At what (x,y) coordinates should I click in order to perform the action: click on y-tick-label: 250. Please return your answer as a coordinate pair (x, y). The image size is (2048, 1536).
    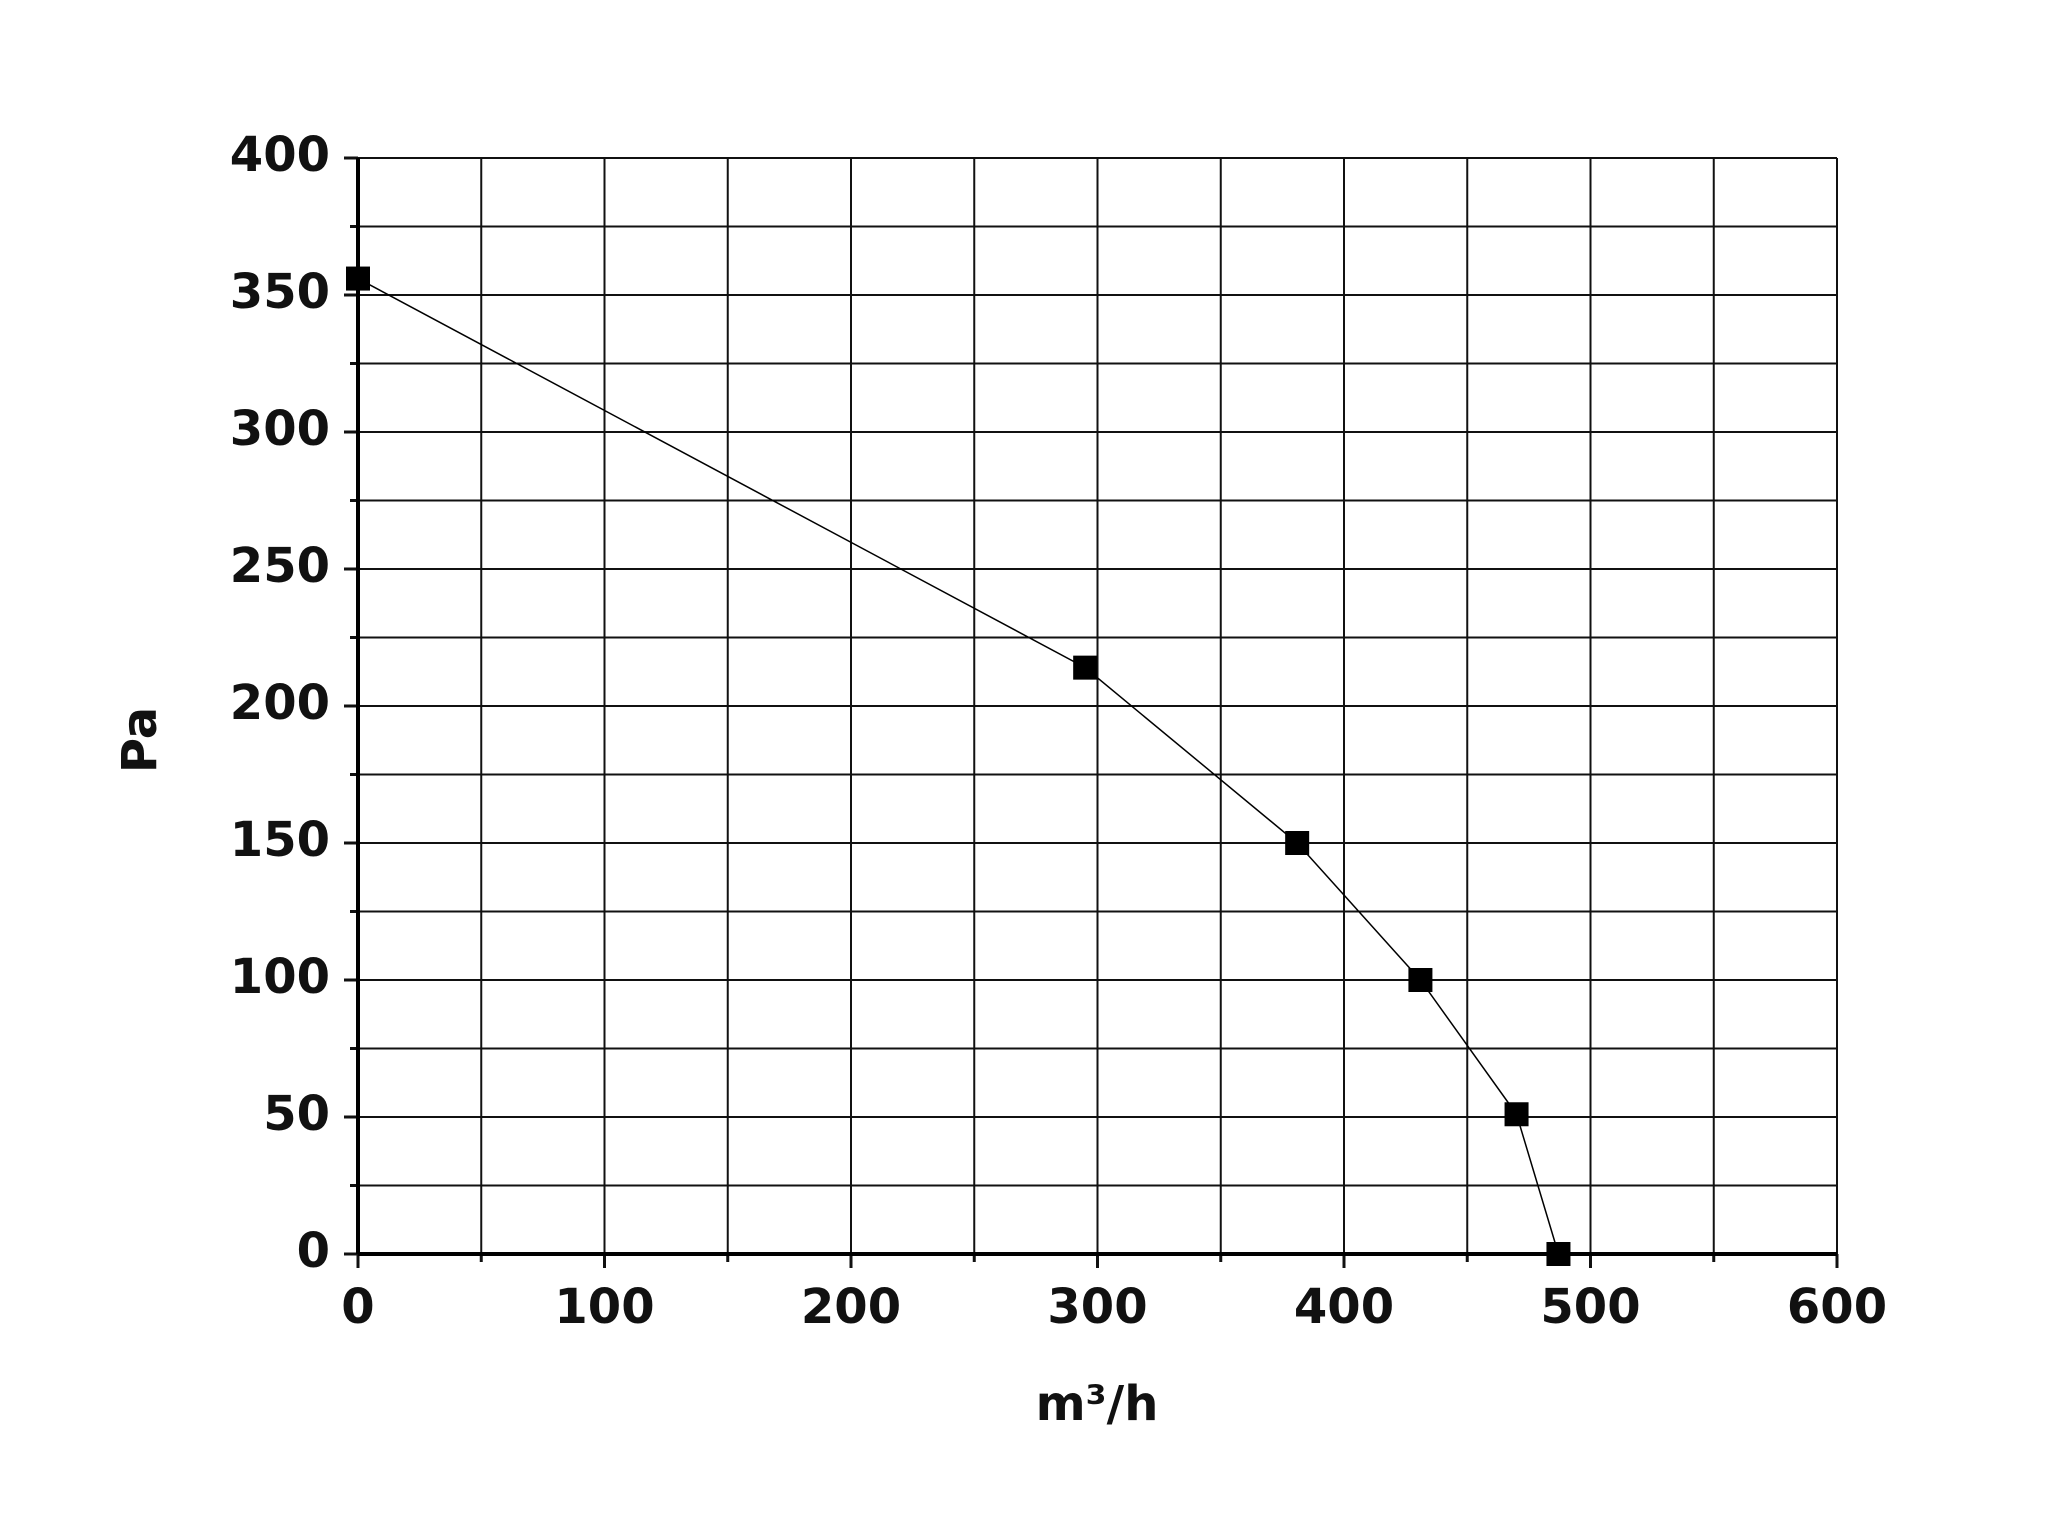
    Looking at the image, I should click on (280, 566).